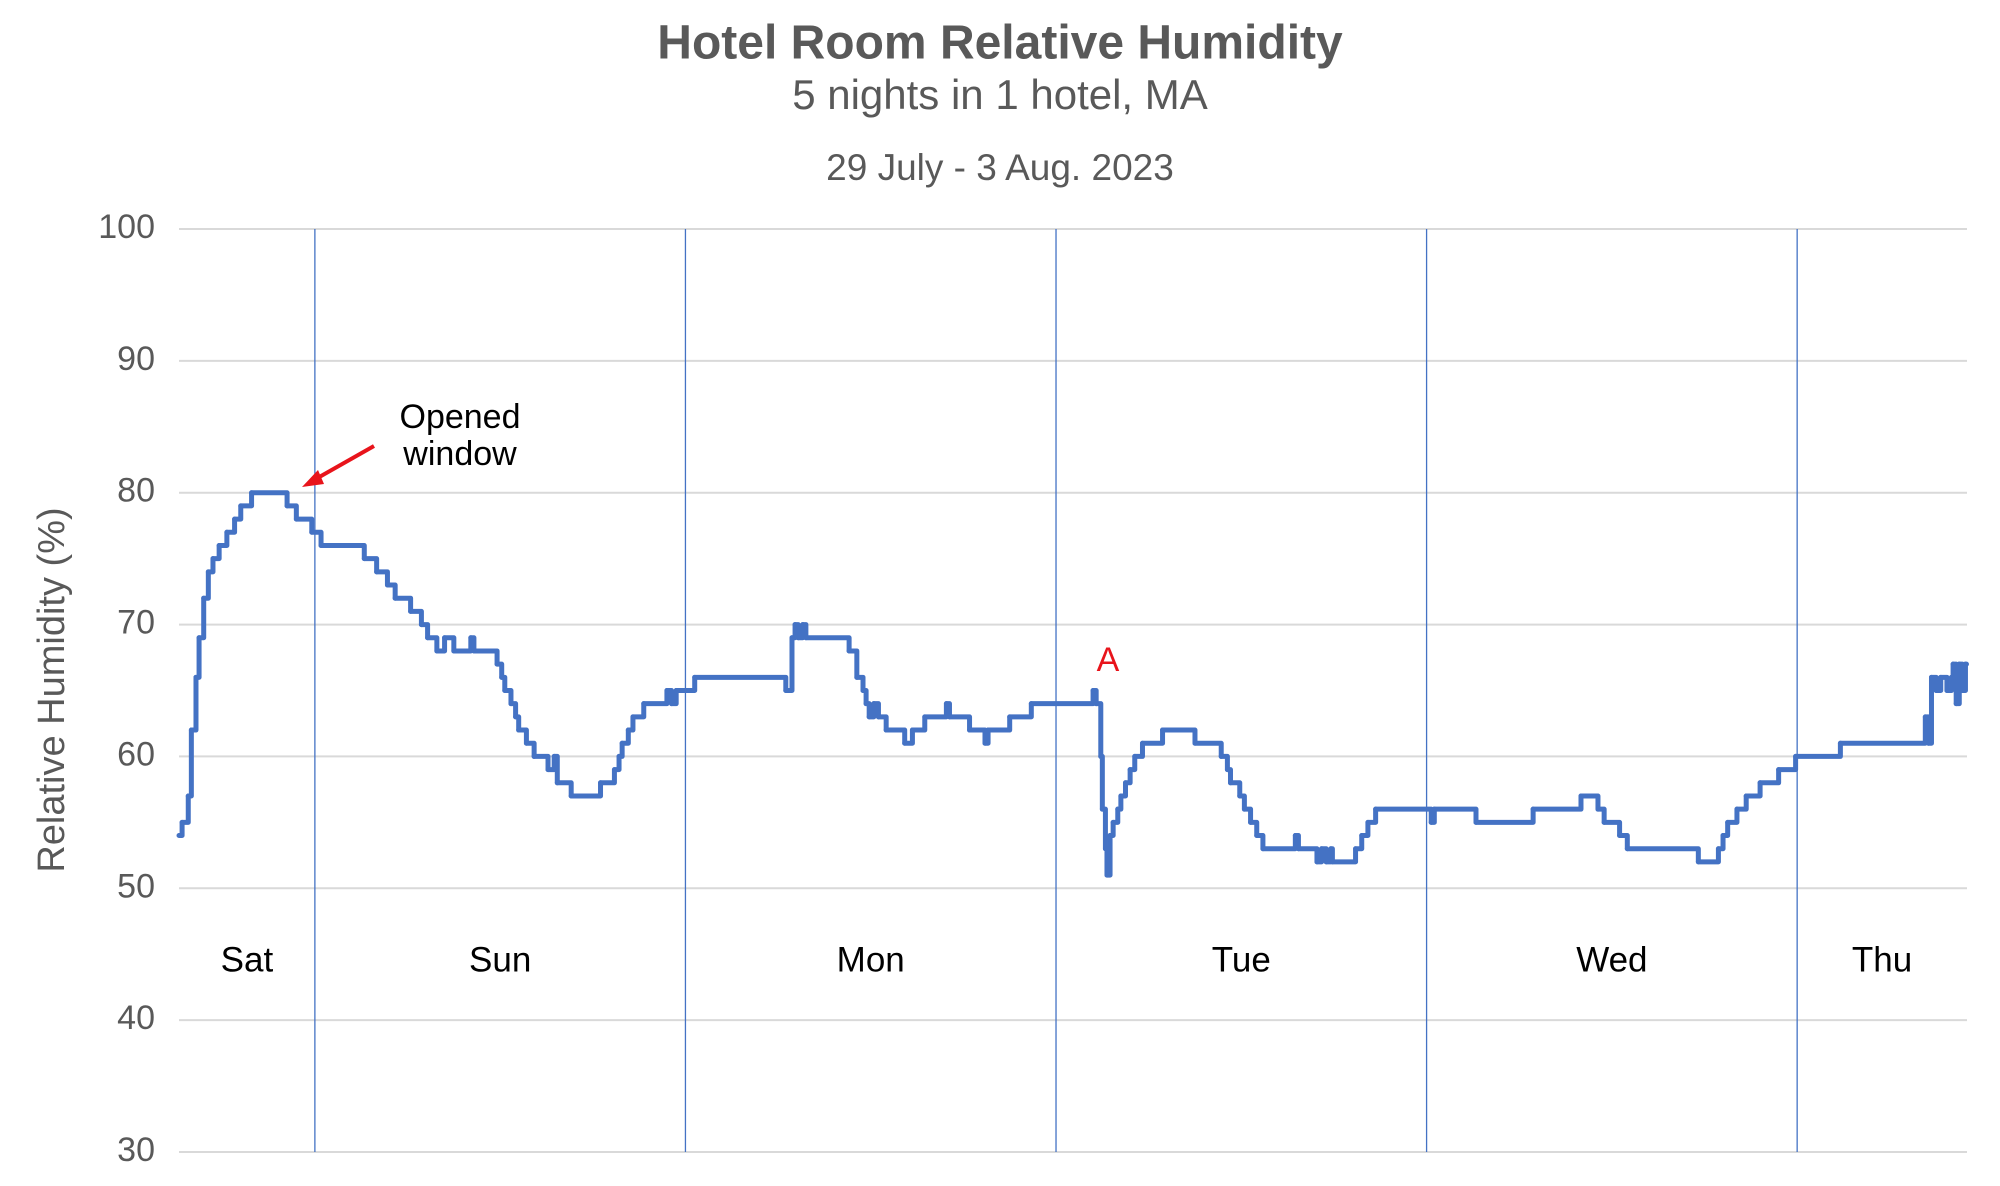  I want to click on y-tick-label: 40, so click(136, 1018).